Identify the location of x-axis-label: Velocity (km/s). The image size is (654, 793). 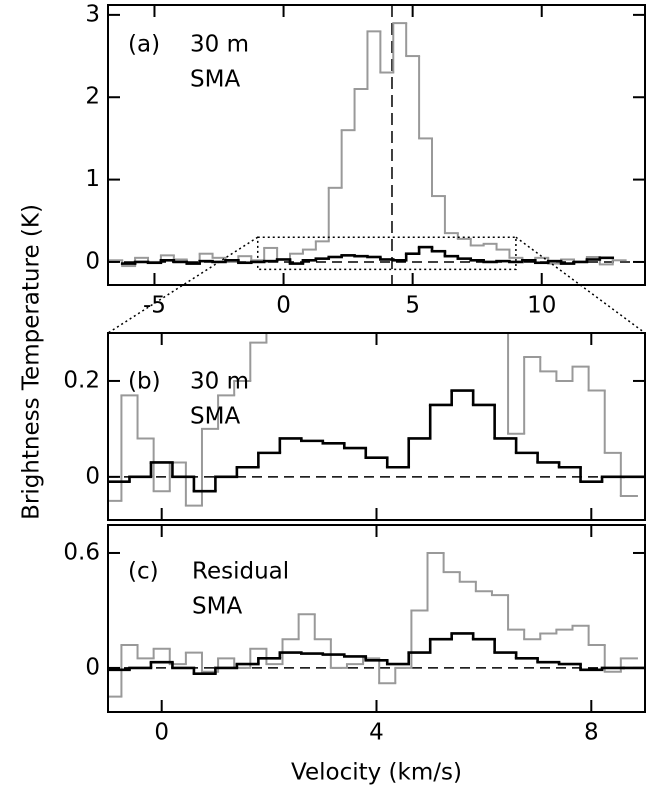
(376, 773).